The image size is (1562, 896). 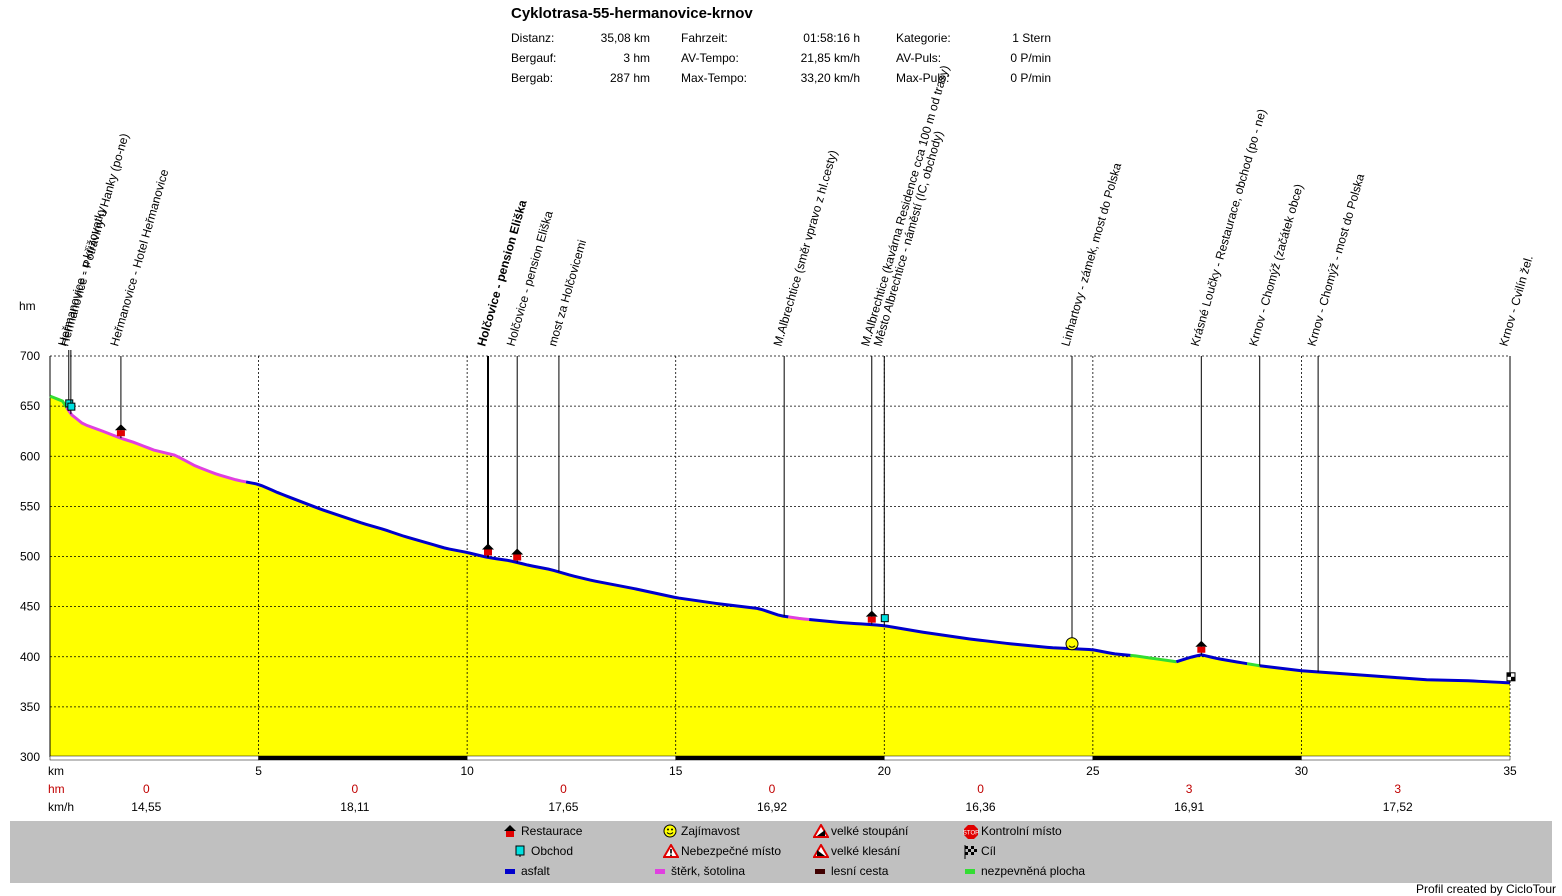 What do you see at coordinates (676, 771) in the screenshot?
I see `x-tick-label: 15` at bounding box center [676, 771].